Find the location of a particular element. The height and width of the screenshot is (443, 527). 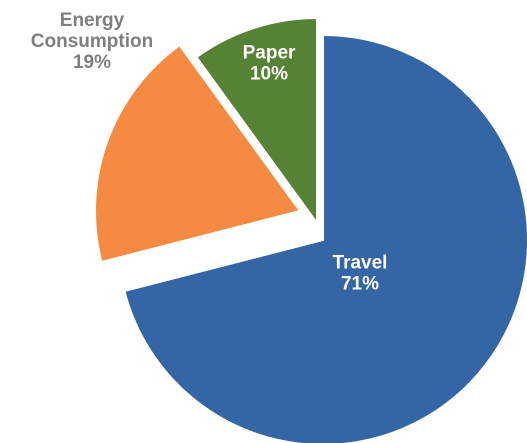

slice-value-label: 71% is located at coordinates (360, 284).